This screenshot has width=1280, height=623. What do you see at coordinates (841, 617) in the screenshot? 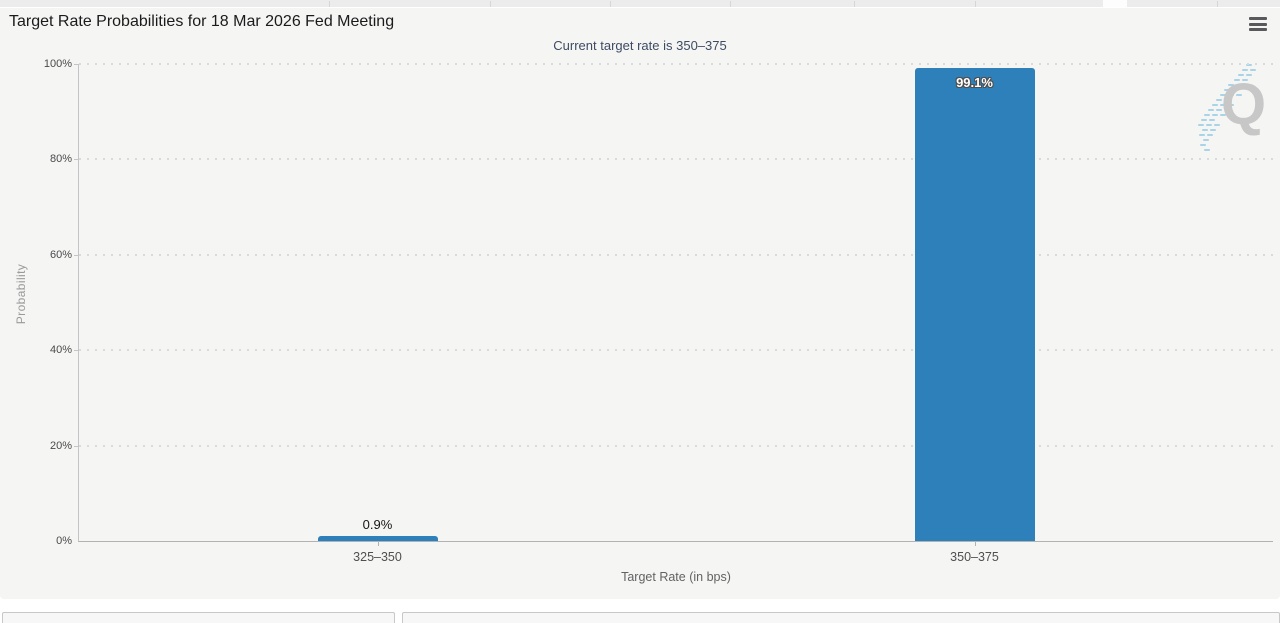
I see `bottom-panel-right` at bounding box center [841, 617].